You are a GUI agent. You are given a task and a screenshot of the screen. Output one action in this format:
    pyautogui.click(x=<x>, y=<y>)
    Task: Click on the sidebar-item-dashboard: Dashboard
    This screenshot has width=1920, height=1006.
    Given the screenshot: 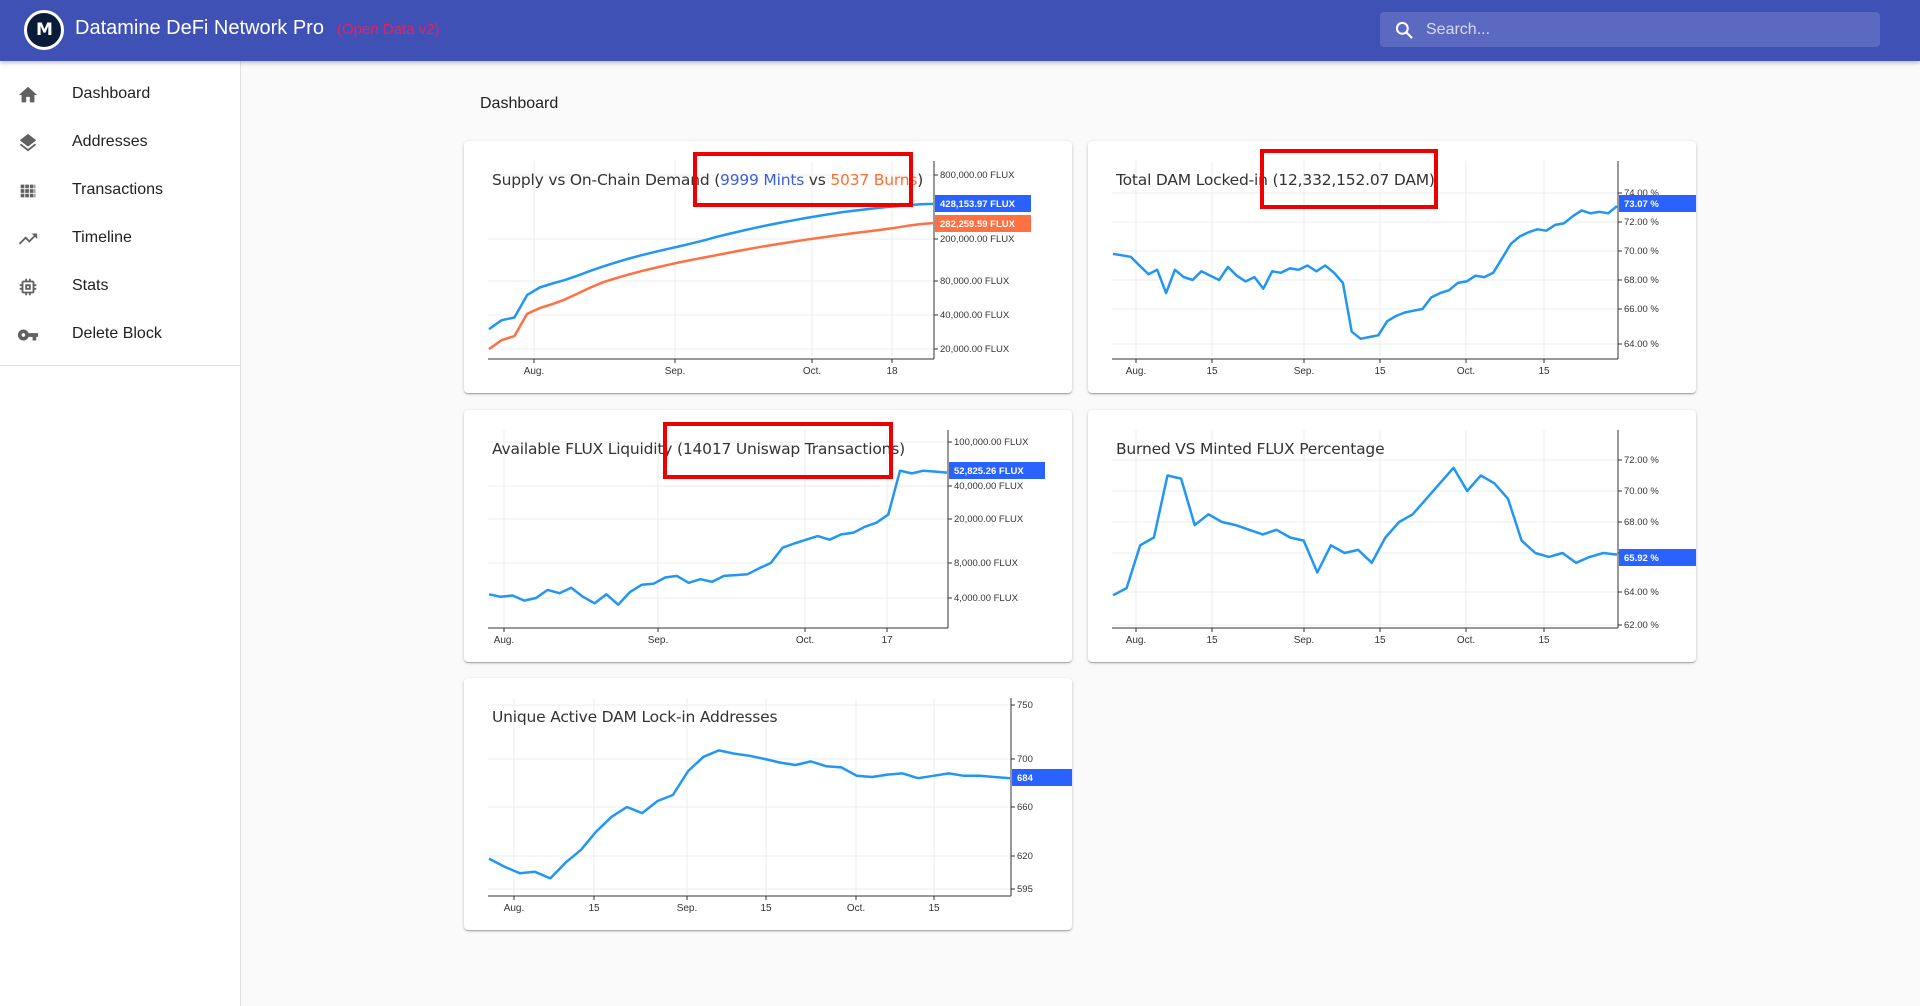 What is the action you would take?
    pyautogui.click(x=120, y=94)
    